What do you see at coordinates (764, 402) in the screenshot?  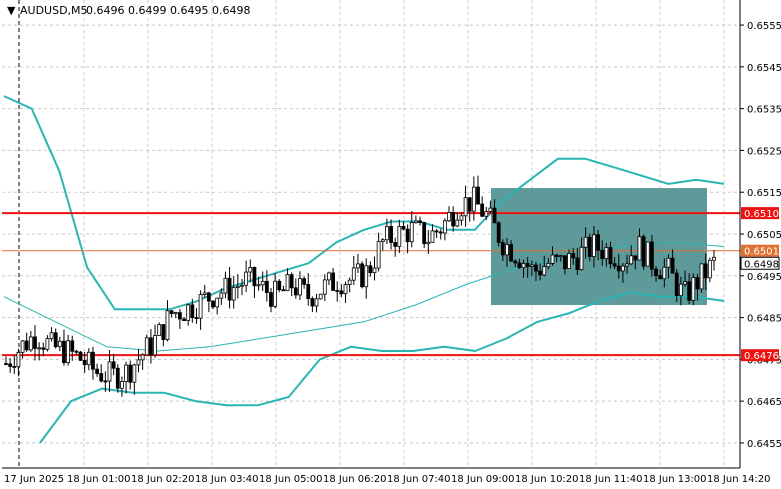 I see `y-tick-label: 0.6465` at bounding box center [764, 402].